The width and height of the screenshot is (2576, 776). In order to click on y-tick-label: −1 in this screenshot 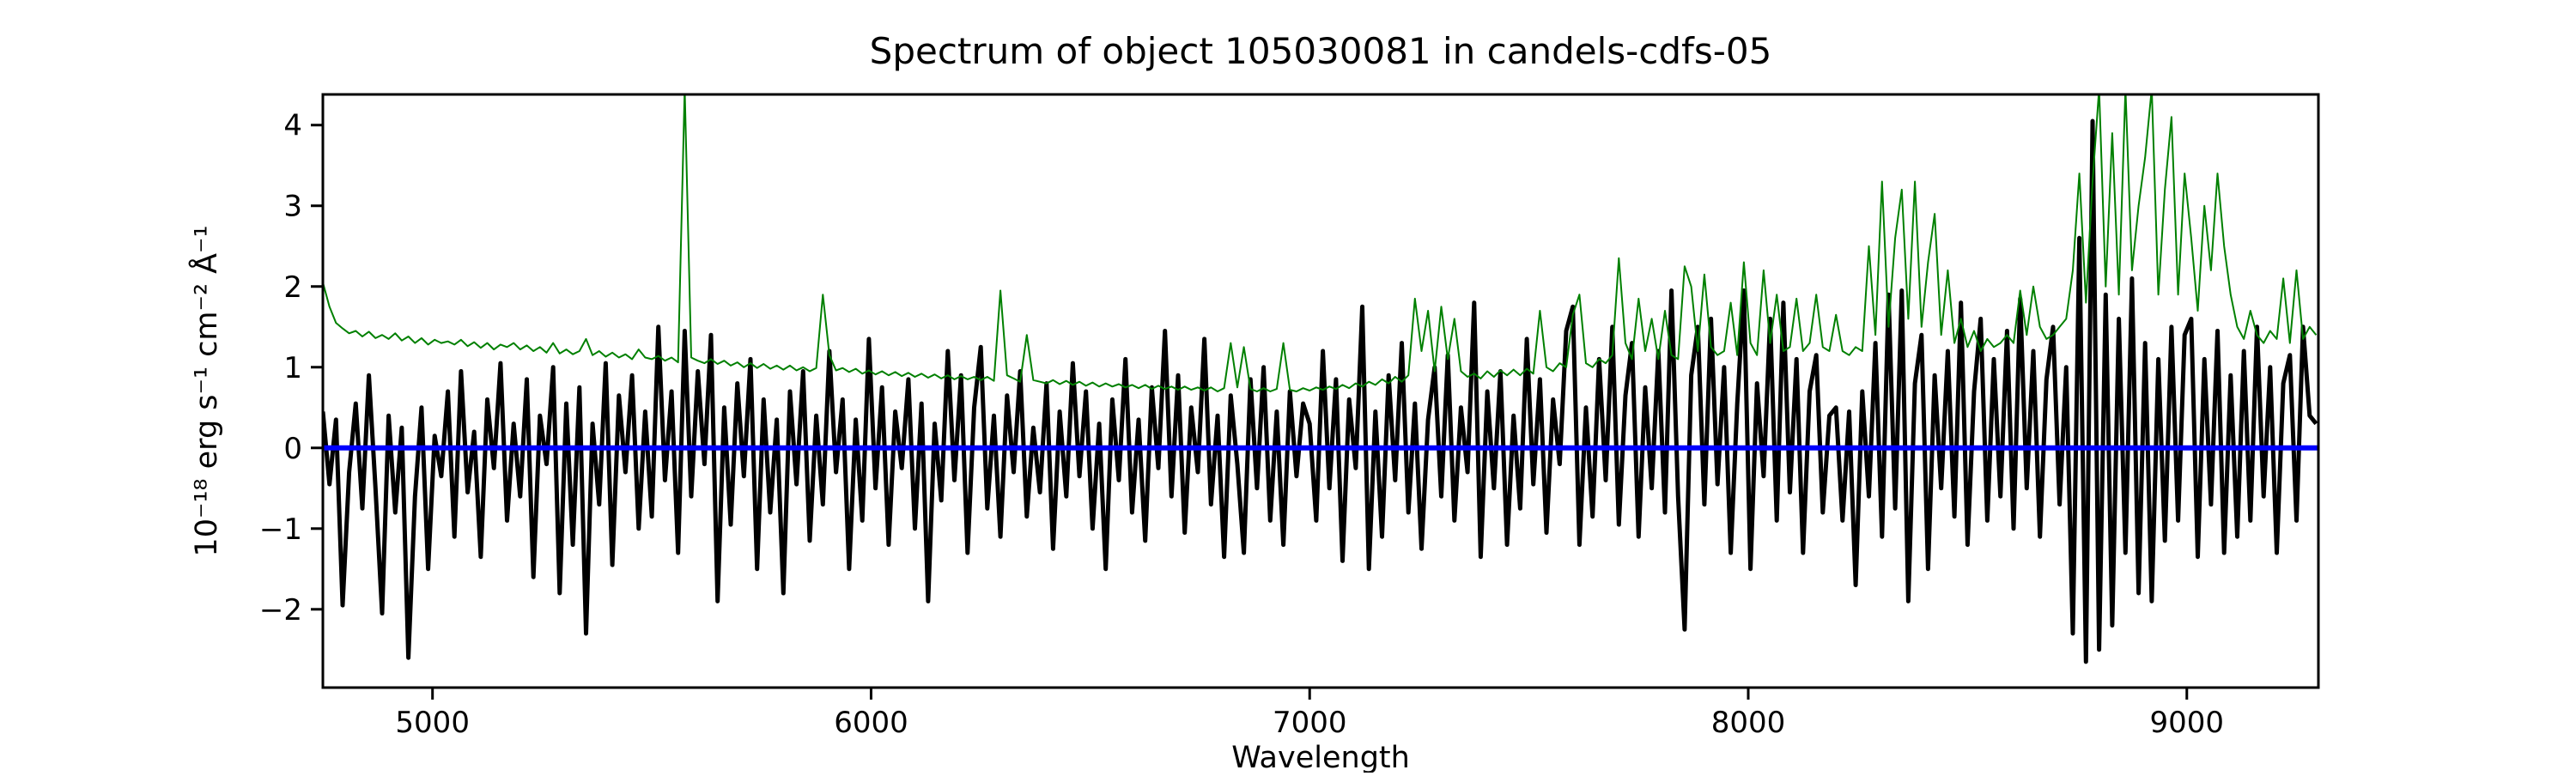, I will do `click(280, 529)`.